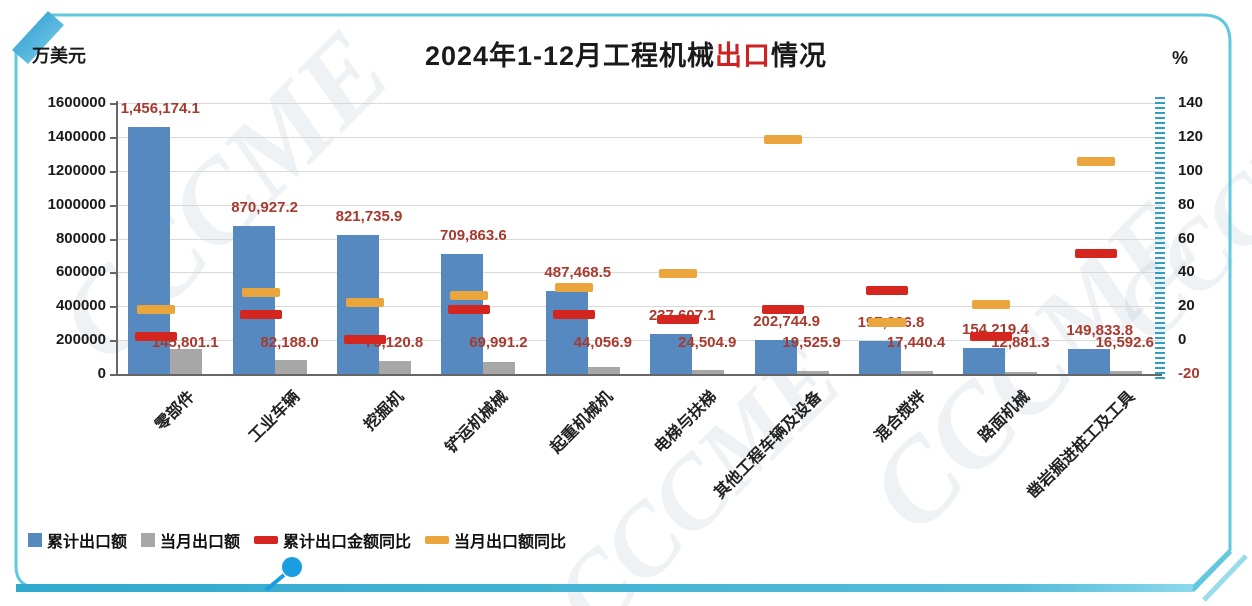 This screenshot has width=1252, height=606. What do you see at coordinates (1186, 306) in the screenshot?
I see `right-axis-tick-label: 20` at bounding box center [1186, 306].